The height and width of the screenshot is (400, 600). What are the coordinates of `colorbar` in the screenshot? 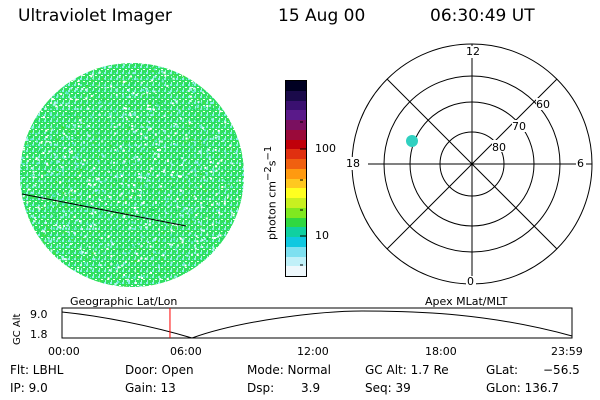 It's located at (296, 178).